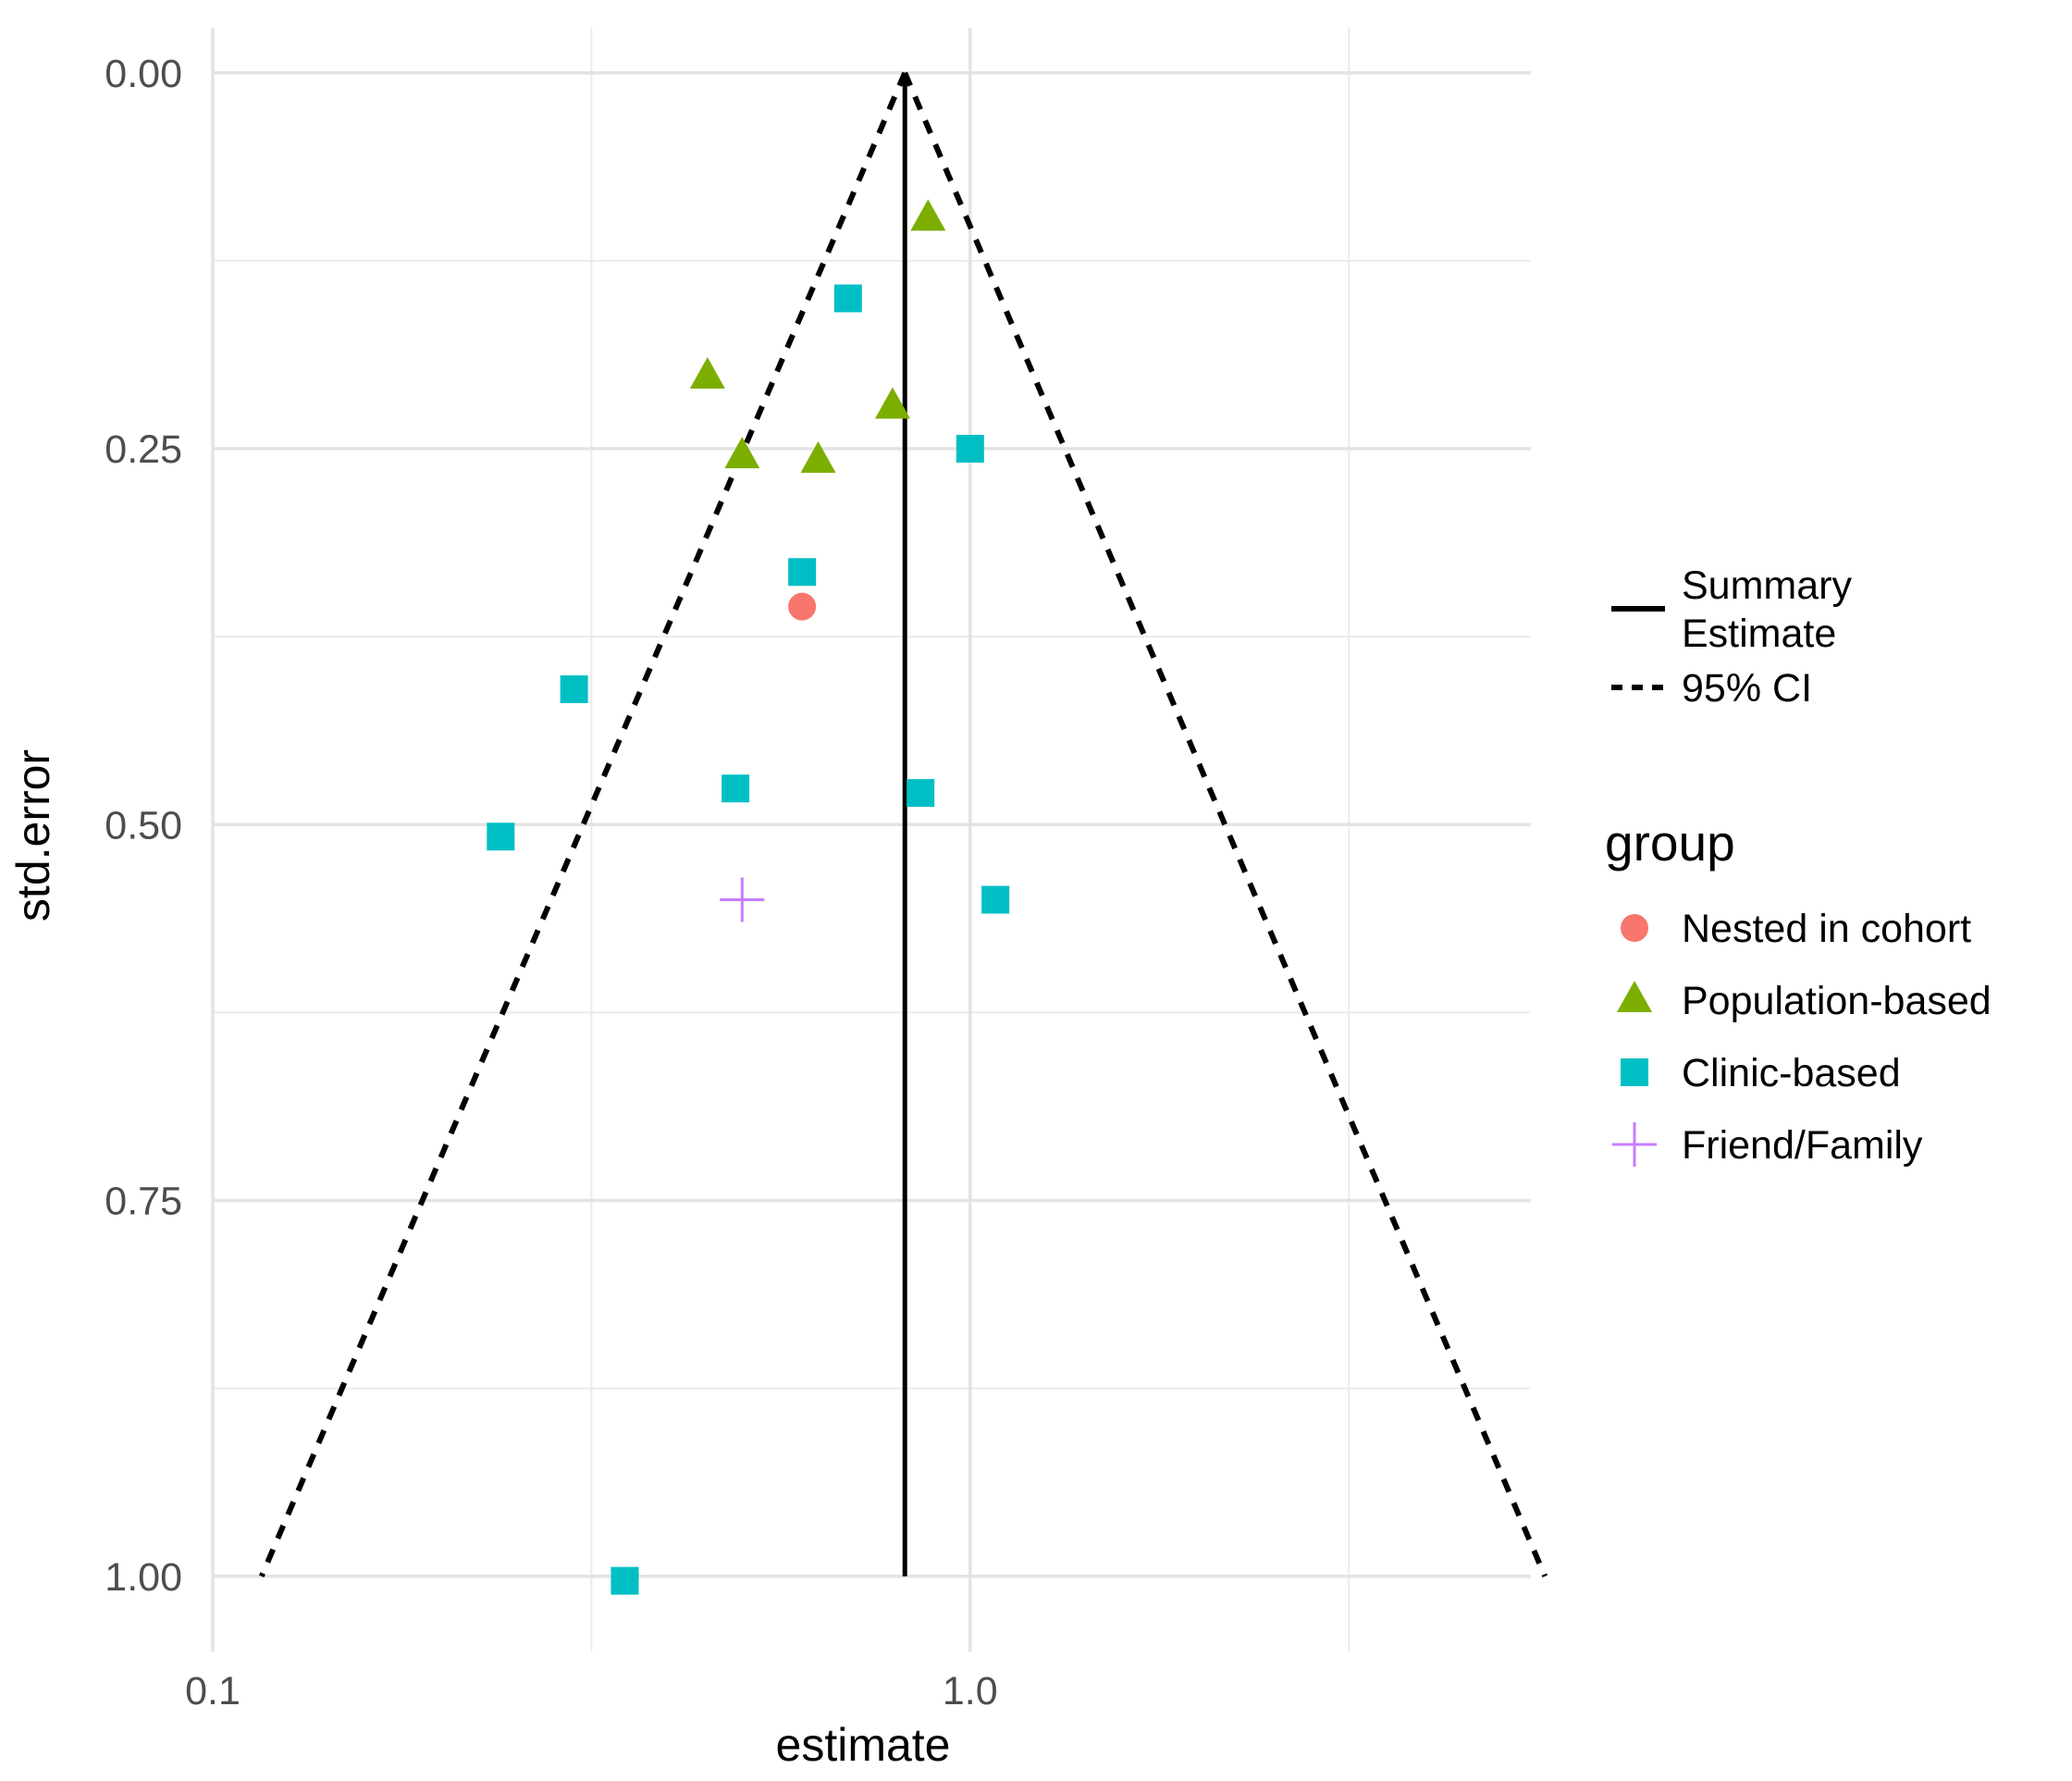  Describe the element at coordinates (1767, 609) in the screenshot. I see `line-legend-label: Summary Estimate` at that location.